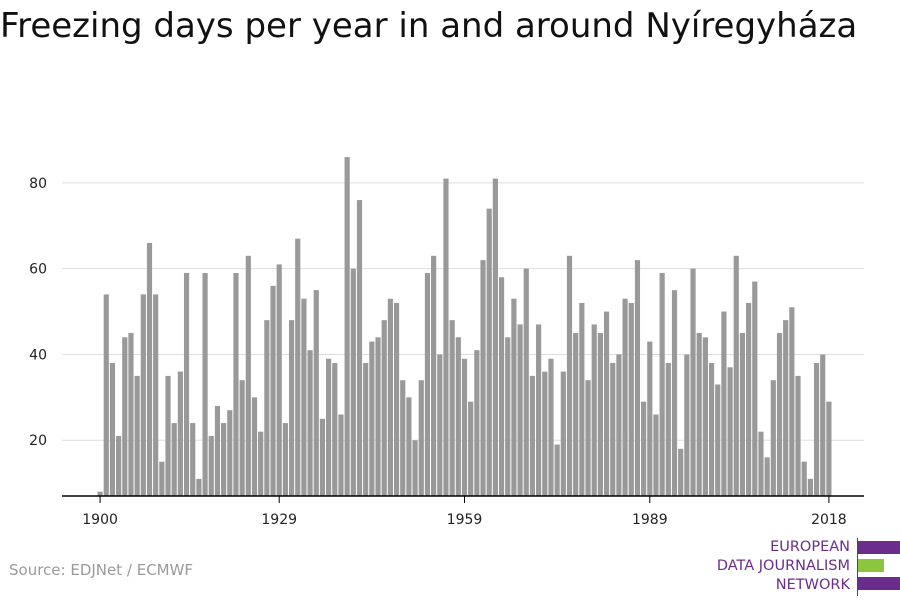  What do you see at coordinates (335, 429) in the screenshot?
I see `bar-1938` at bounding box center [335, 429].